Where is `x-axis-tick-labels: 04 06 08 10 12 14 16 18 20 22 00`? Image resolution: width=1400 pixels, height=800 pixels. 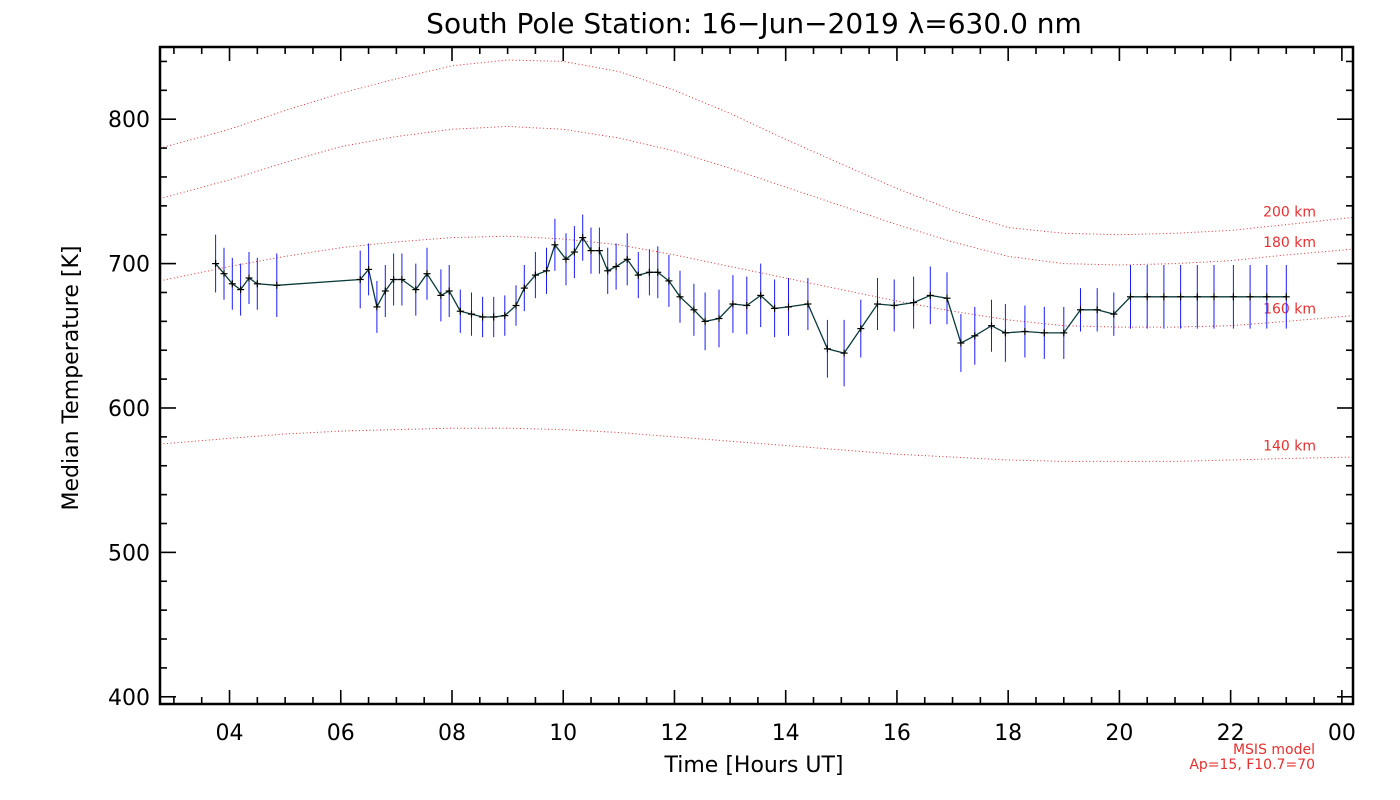
x-axis-tick-labels: 04 06 08 10 12 14 16 18 20 22 00 is located at coordinates (786, 733).